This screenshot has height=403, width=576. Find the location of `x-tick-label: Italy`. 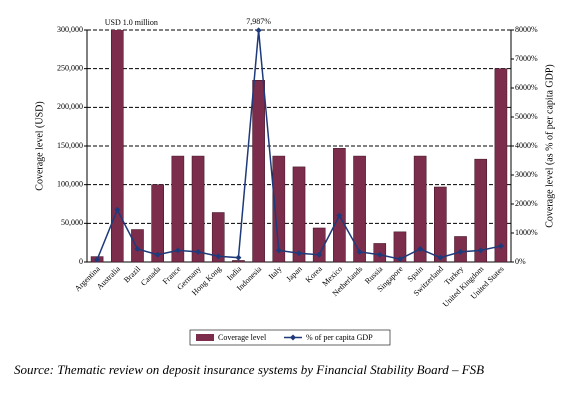

x-tick-label: Italy is located at coordinates (275, 272).